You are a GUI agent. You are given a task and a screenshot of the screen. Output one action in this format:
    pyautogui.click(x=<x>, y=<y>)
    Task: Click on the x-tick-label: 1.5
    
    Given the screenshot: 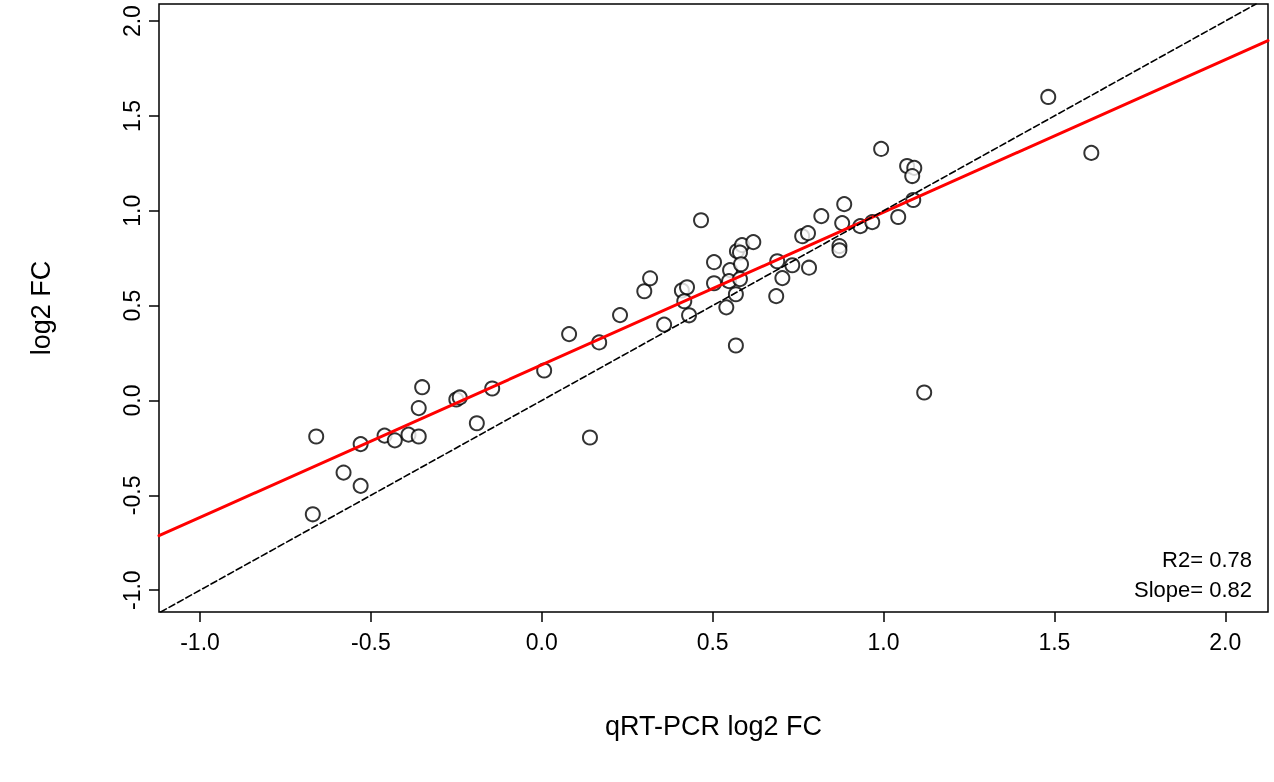 What is the action you would take?
    pyautogui.click(x=1054, y=641)
    